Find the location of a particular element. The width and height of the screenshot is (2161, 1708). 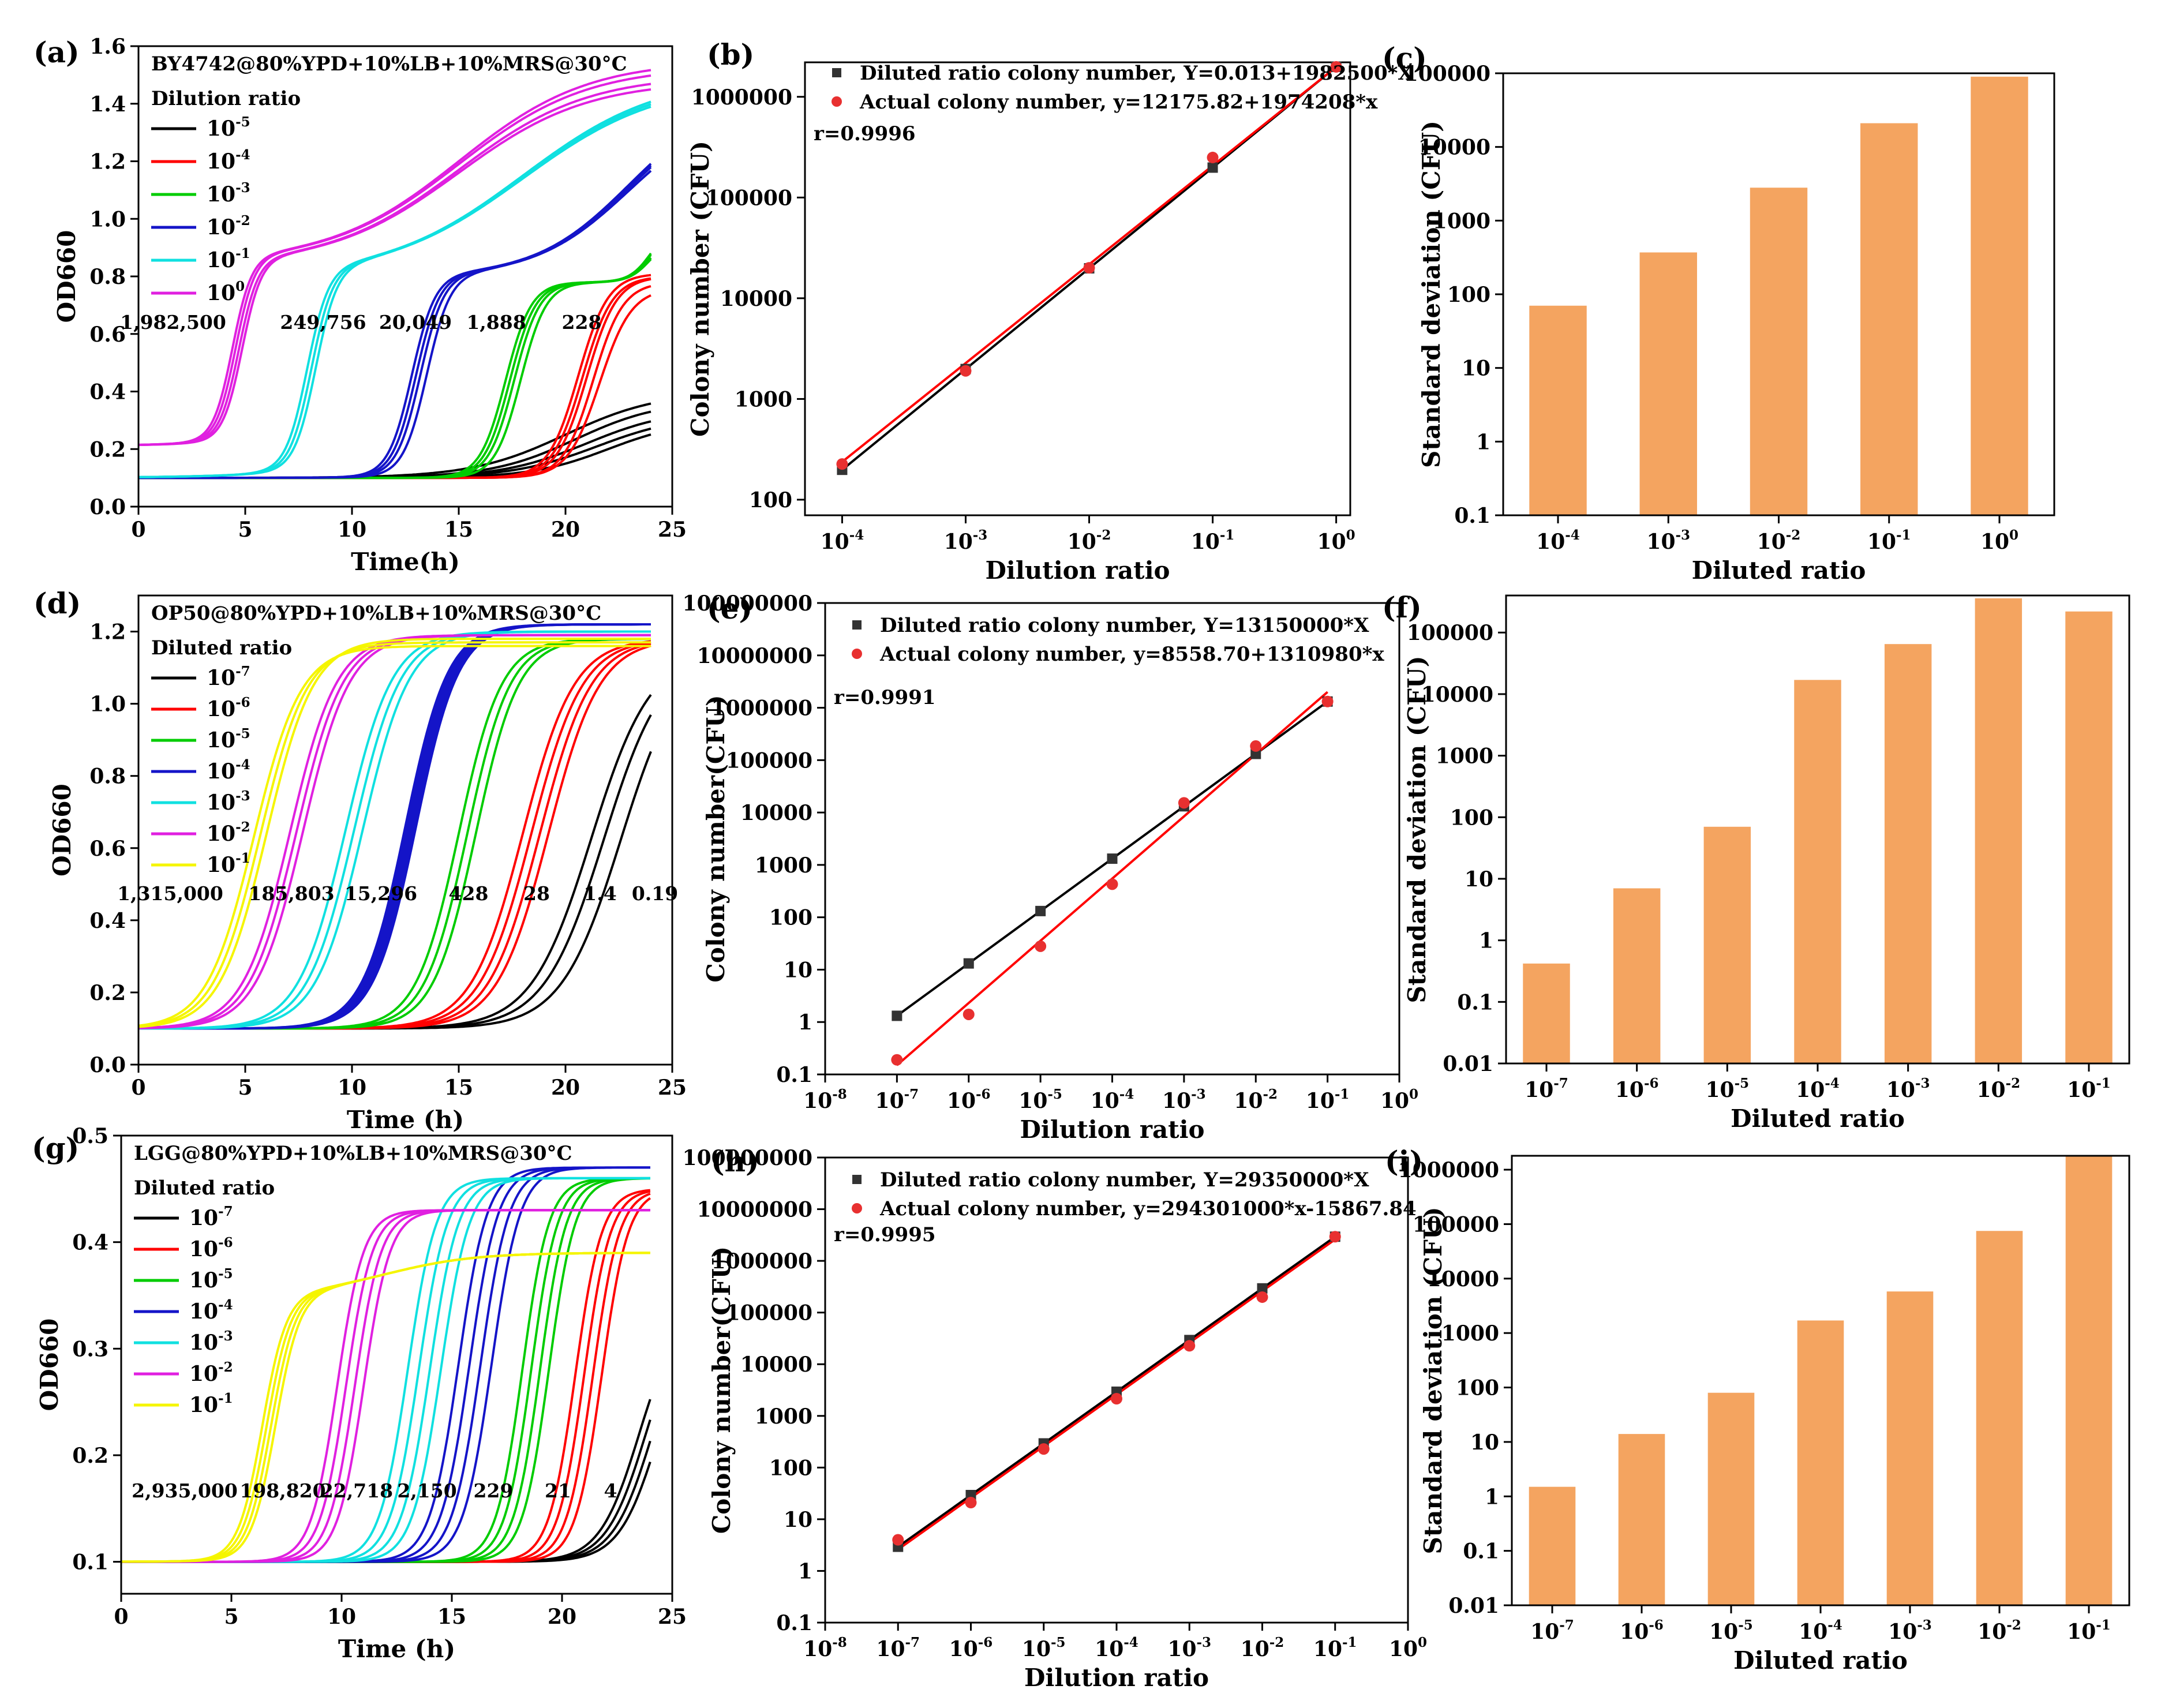

y-tick-label-i: 100 is located at coordinates (1477, 1388).